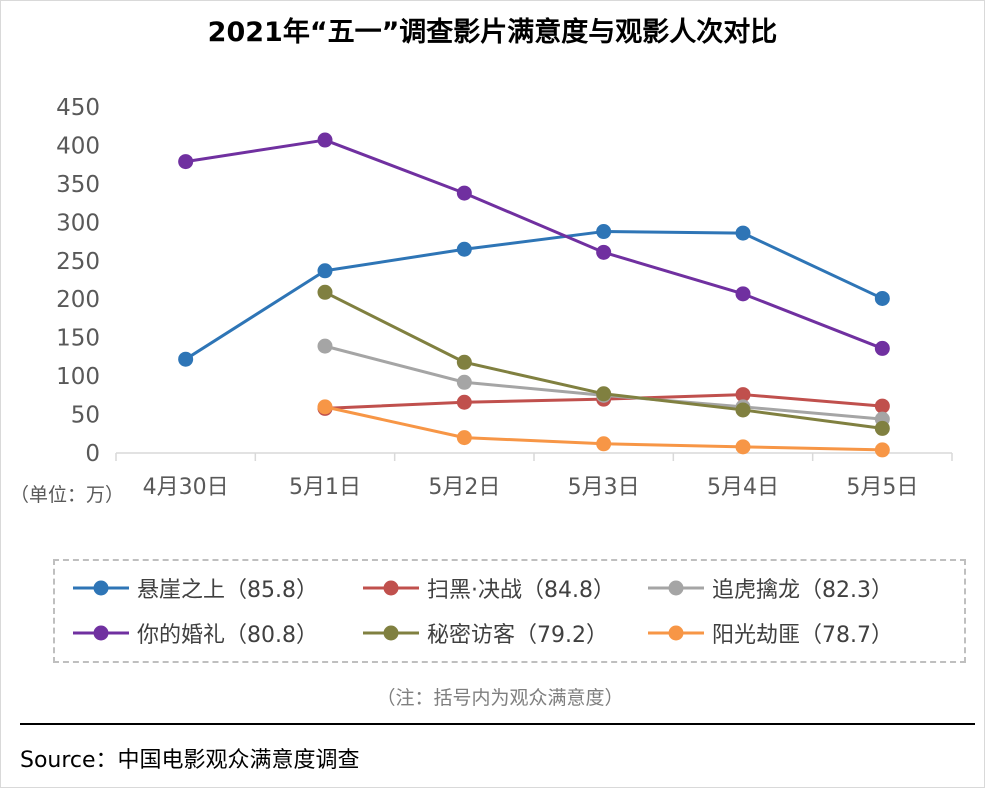  I want to click on y-tick-label: 350, so click(78, 185).